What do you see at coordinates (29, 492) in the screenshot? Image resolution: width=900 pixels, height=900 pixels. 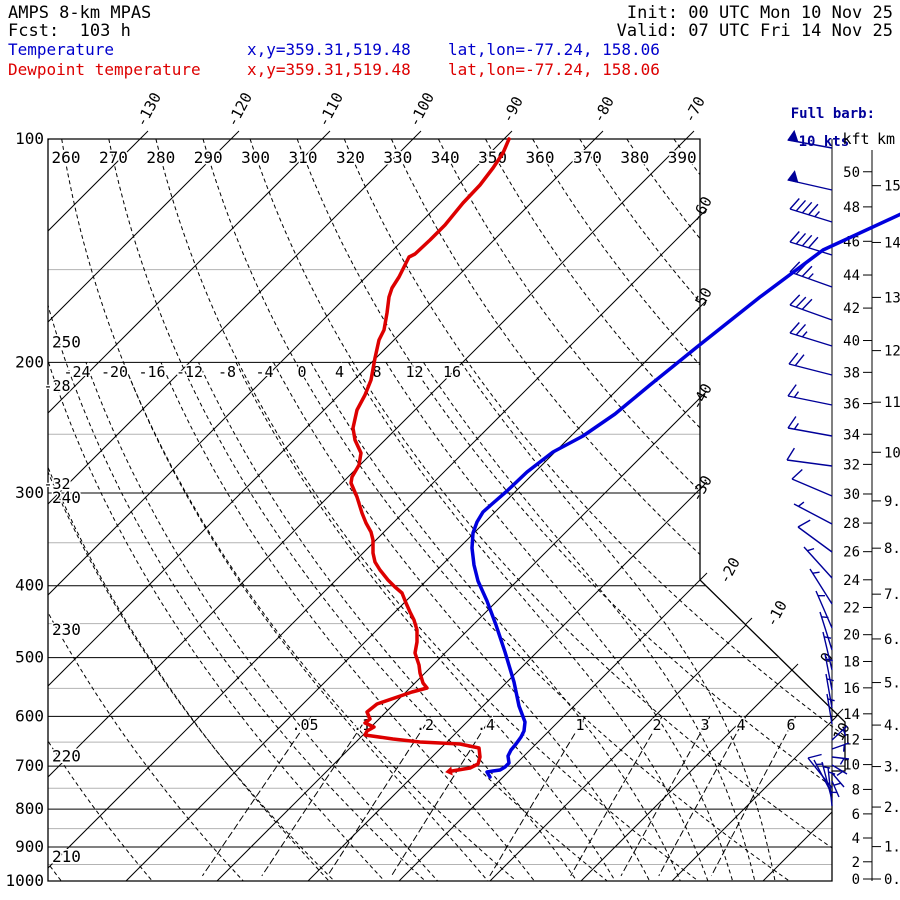 I see `pressure-axis-label: 300` at bounding box center [29, 492].